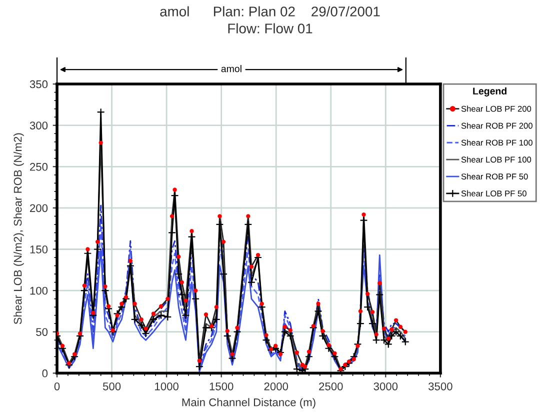  What do you see at coordinates (386, 386) in the screenshot?
I see `x-tick-label: 3000` at bounding box center [386, 386].